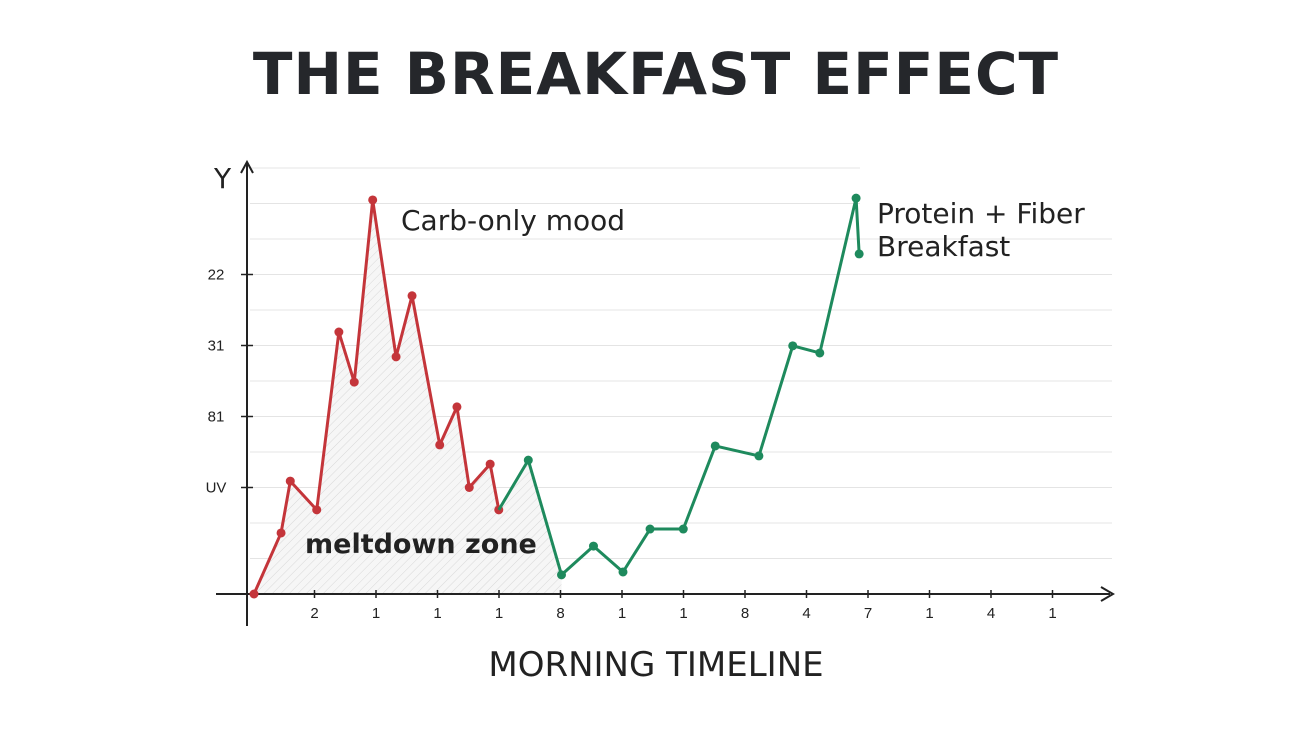 This screenshot has width=1312, height=736. I want to click on x-axis-label: MORNING TIMELINE, so click(656, 665).